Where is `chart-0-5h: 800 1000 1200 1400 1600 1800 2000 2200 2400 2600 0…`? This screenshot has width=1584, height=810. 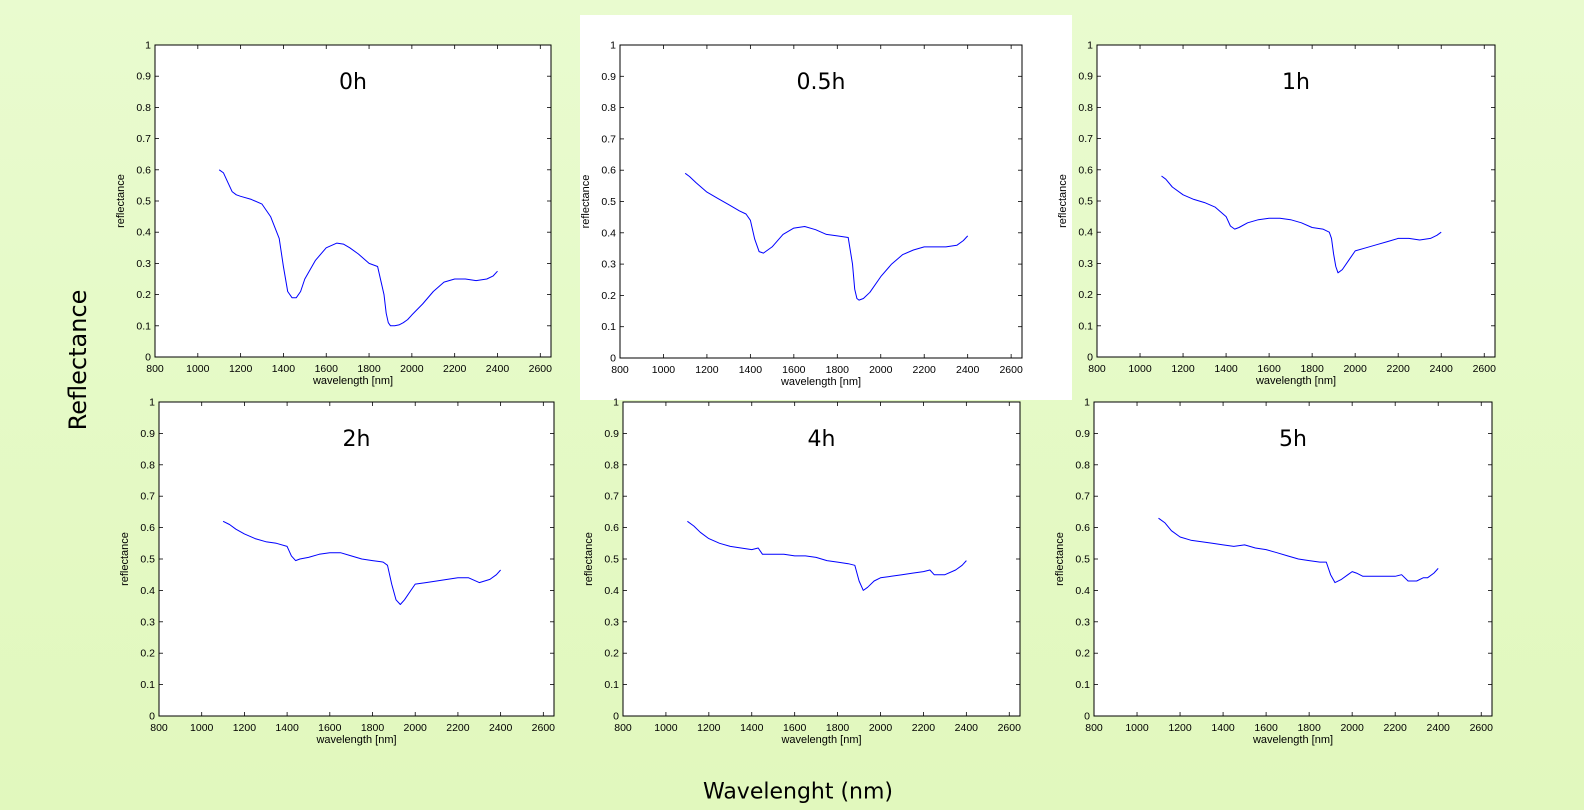
chart-0-5h: 800 1000 1200 1400 1600 1800 2000 2200 2400 2600 0… is located at coordinates (801, 214).